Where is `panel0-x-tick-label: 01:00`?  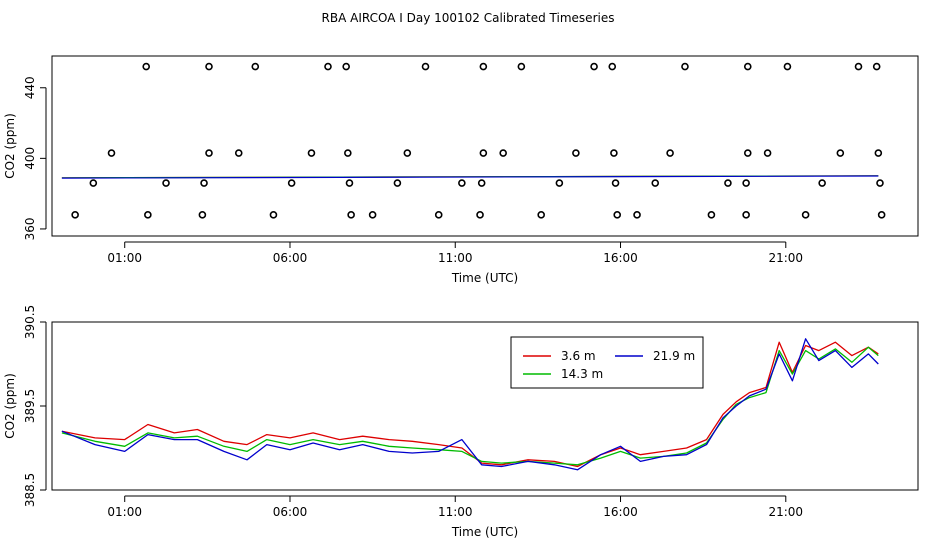 panel0-x-tick-label: 01:00 is located at coordinates (124, 258).